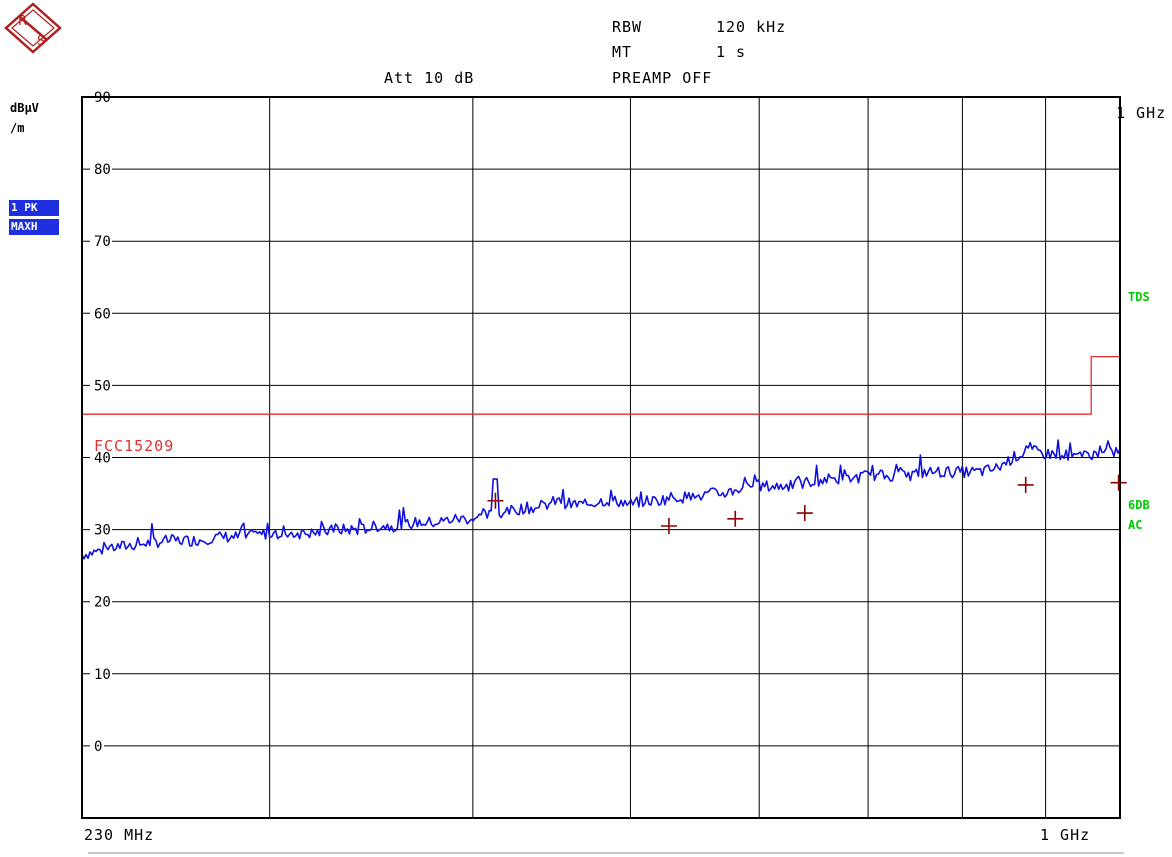 The height and width of the screenshot is (857, 1172). Describe the element at coordinates (34, 208) in the screenshot. I see `trace-badge-pk: 1 PK` at that location.